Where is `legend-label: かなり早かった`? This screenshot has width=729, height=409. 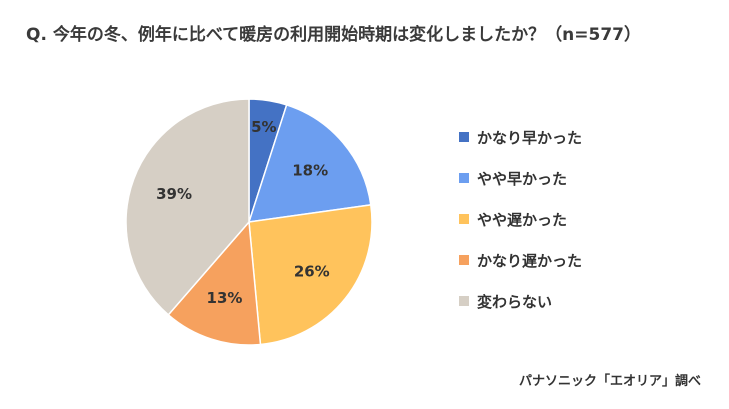
legend-label: かなり早かった is located at coordinates (530, 137).